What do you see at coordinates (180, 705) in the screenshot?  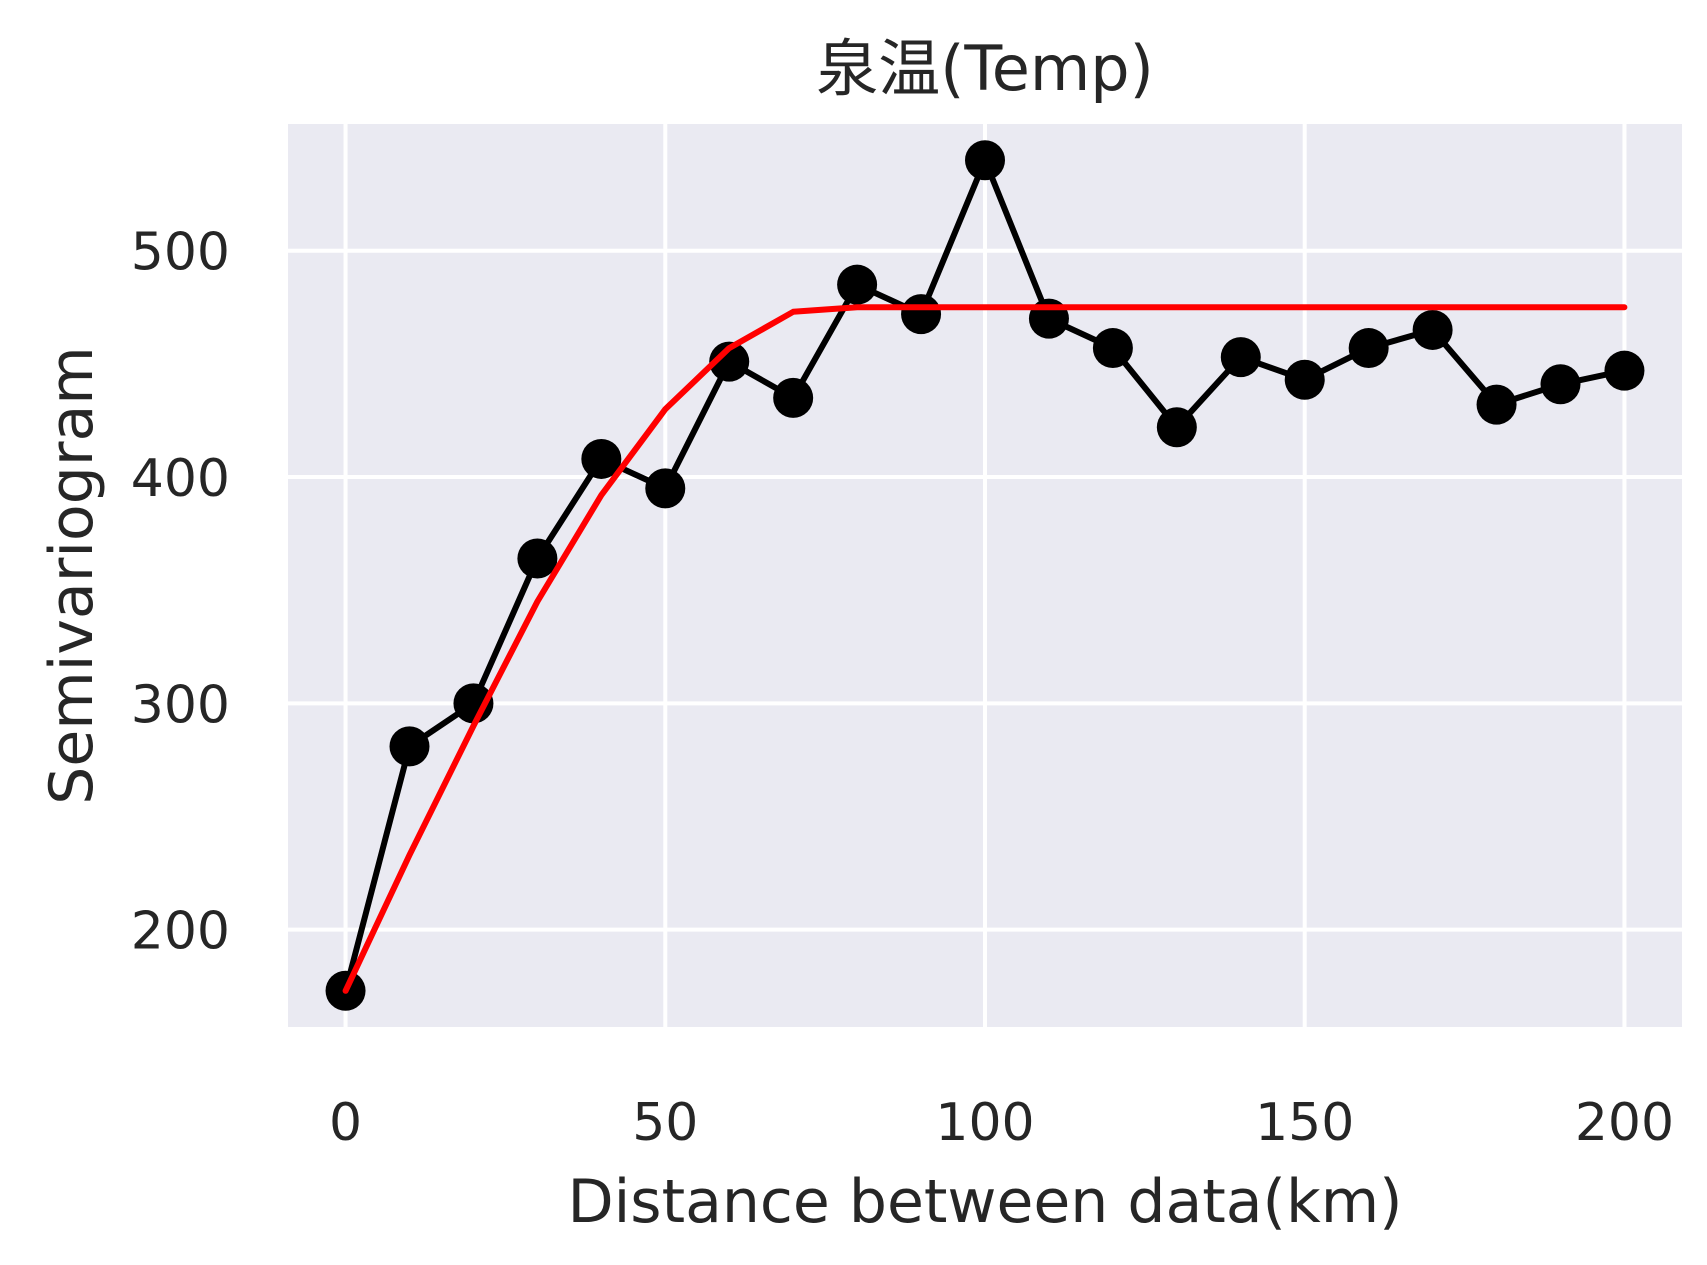 I see `y-tick-label: 300` at bounding box center [180, 705].